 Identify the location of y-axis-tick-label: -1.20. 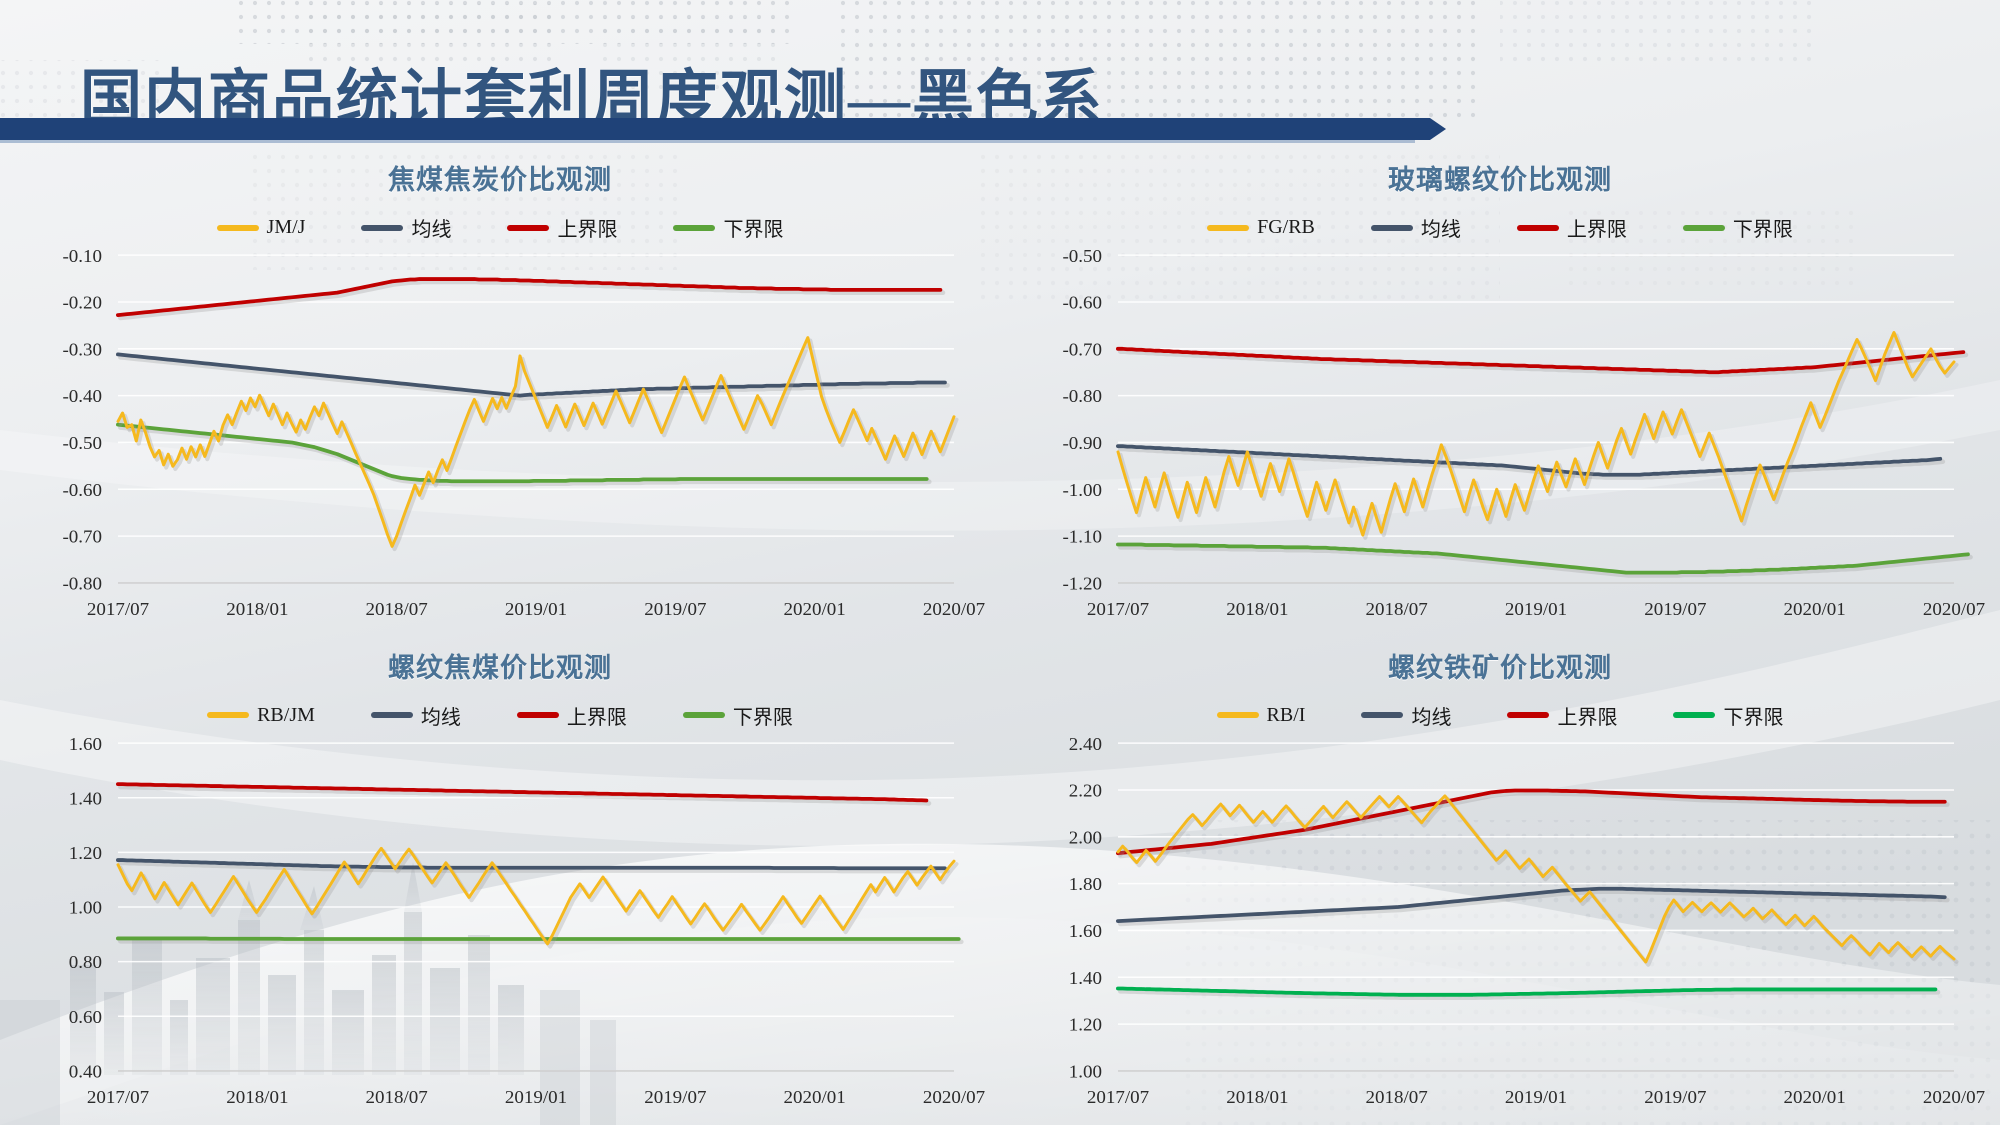
(1082, 583).